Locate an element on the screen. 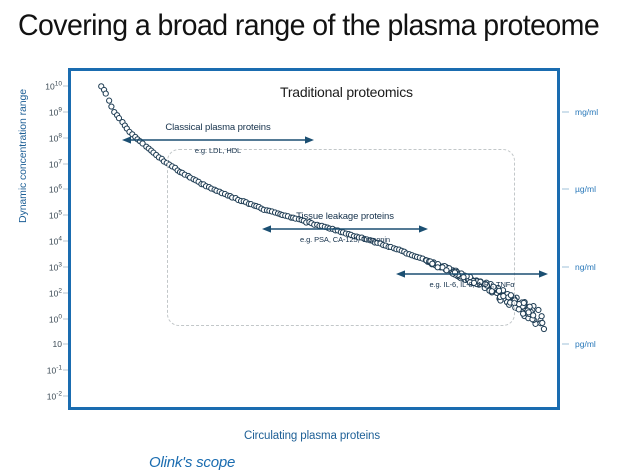 Image resolution: width=624 pixels, height=471 pixels. annotation-cytokines: e.g. IL-6, IL-8, INFγ, TNFα is located at coordinates (472, 279).